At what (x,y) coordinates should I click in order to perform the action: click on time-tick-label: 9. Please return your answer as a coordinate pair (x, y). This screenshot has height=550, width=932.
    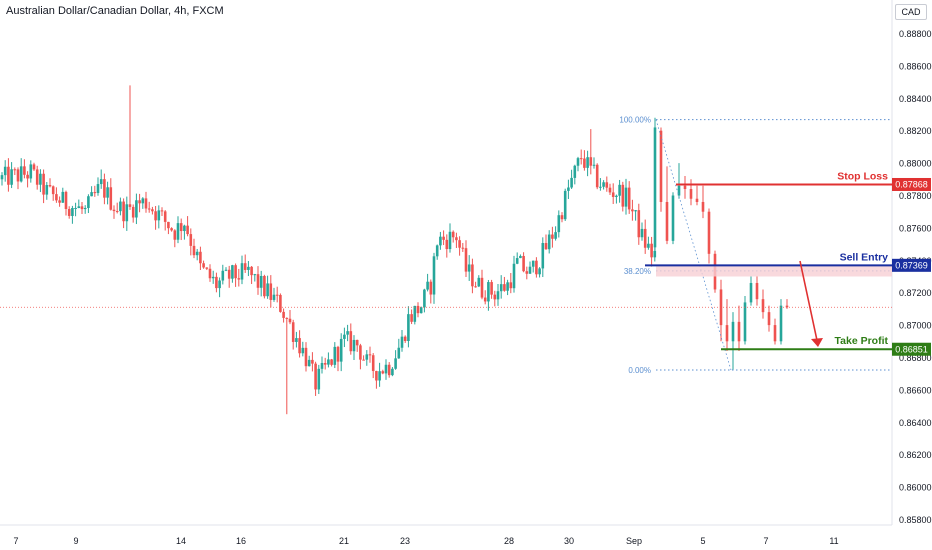
    Looking at the image, I should click on (75, 541).